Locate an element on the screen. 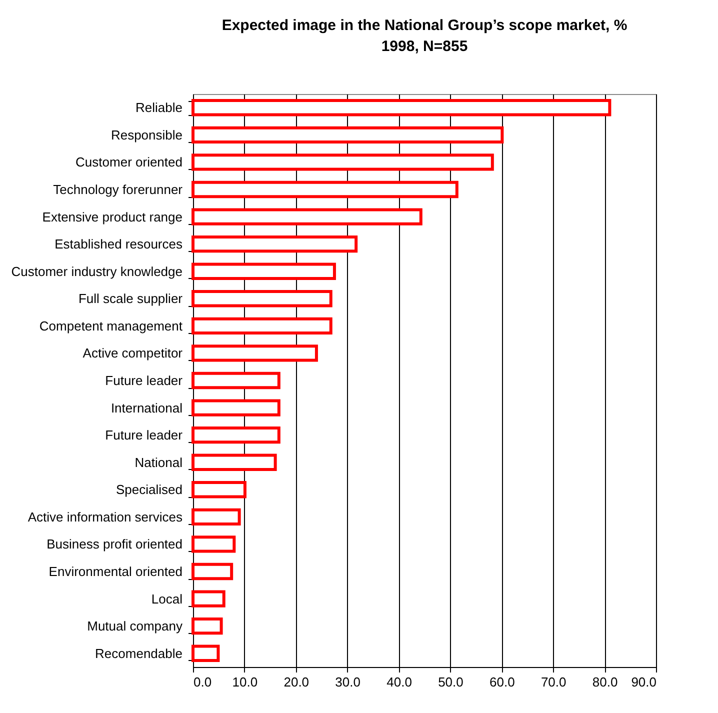 The height and width of the screenshot is (713, 718). x-tick-label: 0.0 is located at coordinates (203, 682).